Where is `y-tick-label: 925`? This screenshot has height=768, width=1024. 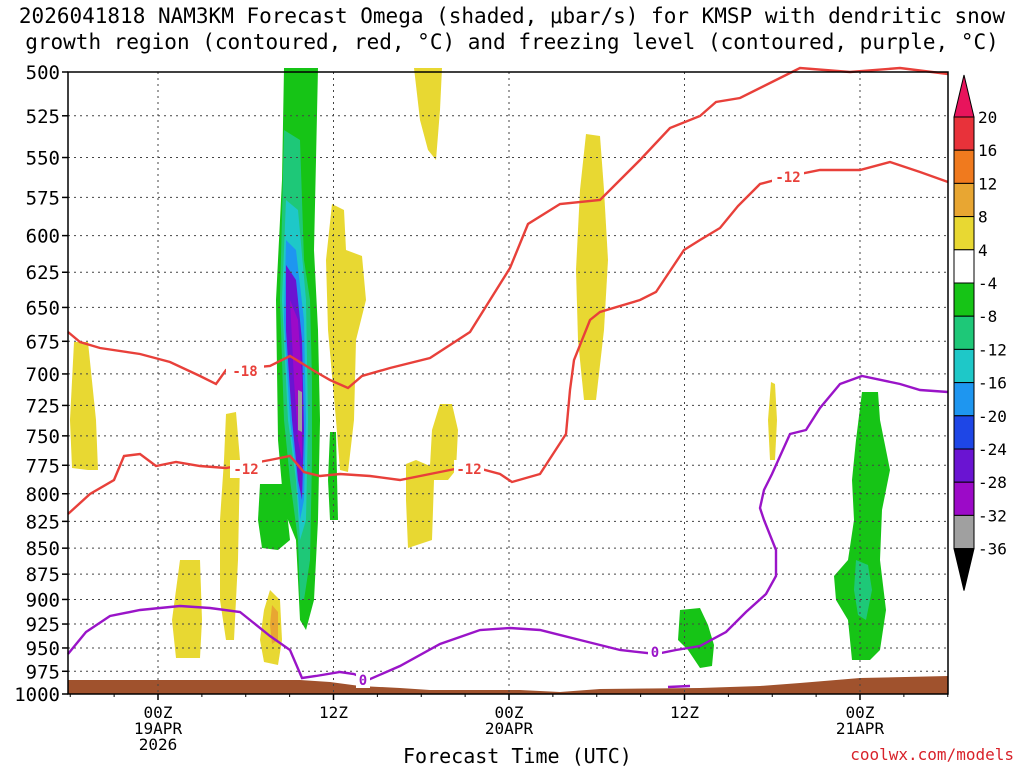
y-tick-label: 925 is located at coordinates (43, 625).